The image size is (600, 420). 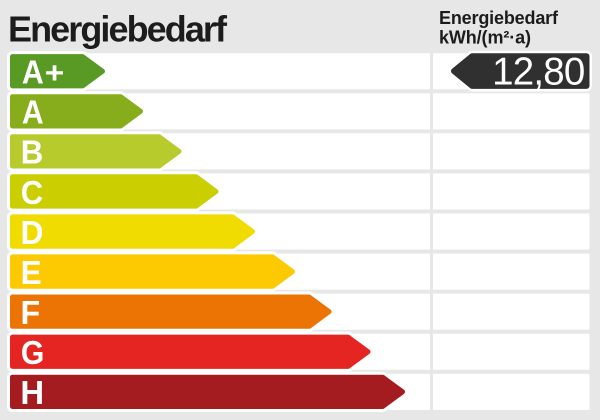 What do you see at coordinates (31, 232) in the screenshot?
I see `svg-text: D` at bounding box center [31, 232].